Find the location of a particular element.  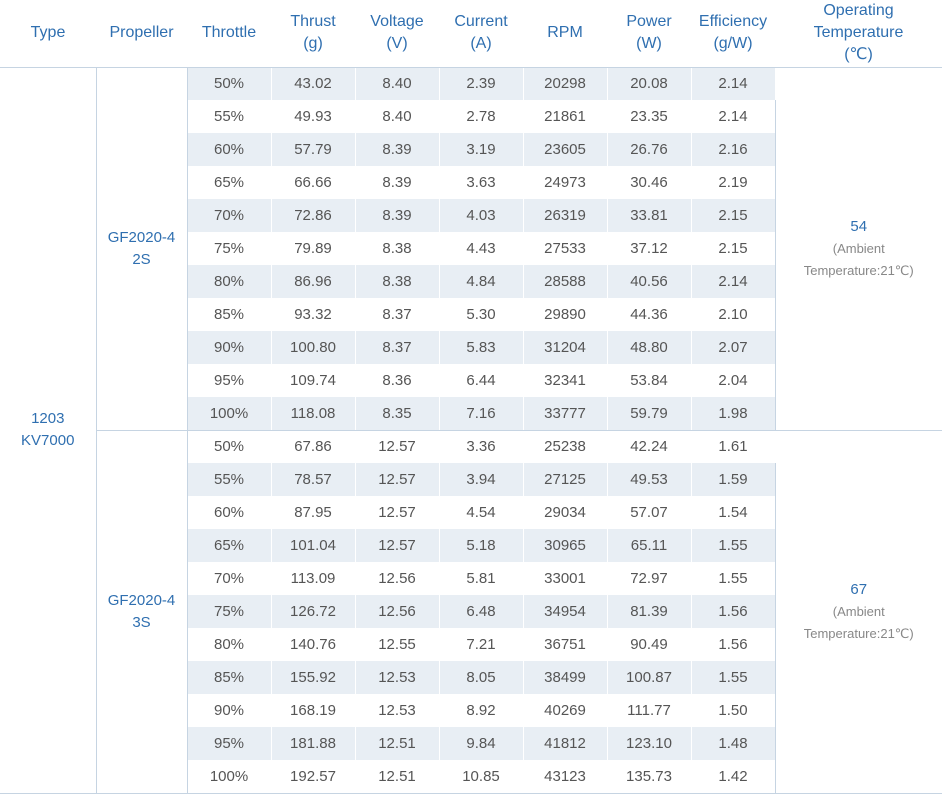

efficiency-cell: 1.48 is located at coordinates (733, 743).